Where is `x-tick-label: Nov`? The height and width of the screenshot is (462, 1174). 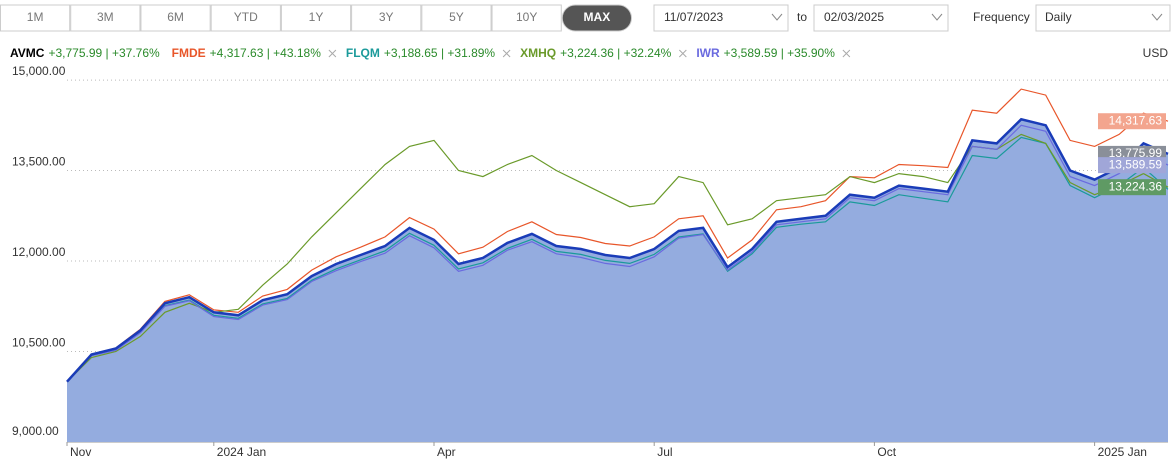 x-tick-label: Nov is located at coordinates (80, 452).